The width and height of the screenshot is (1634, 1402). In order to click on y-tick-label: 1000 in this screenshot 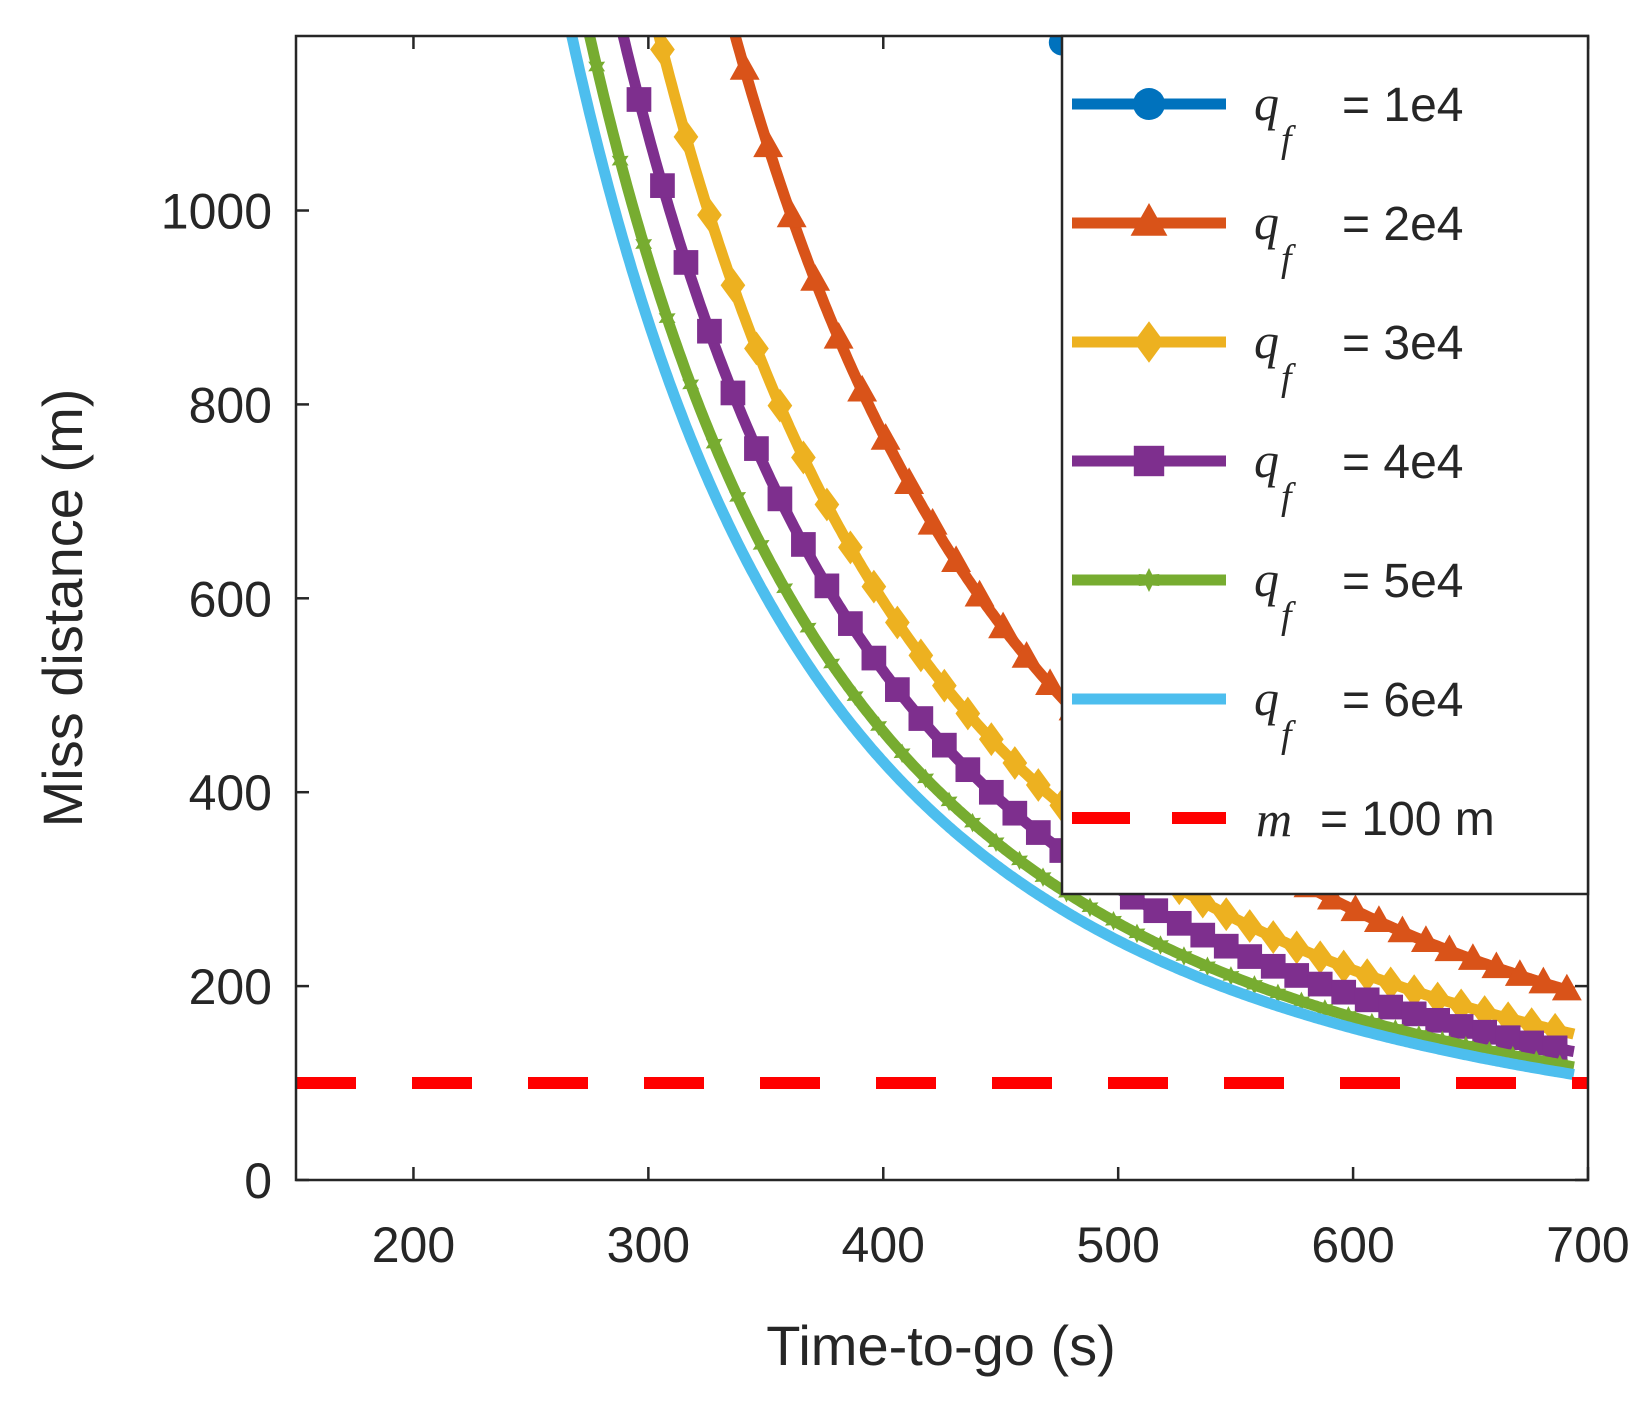, I will do `click(216, 212)`.